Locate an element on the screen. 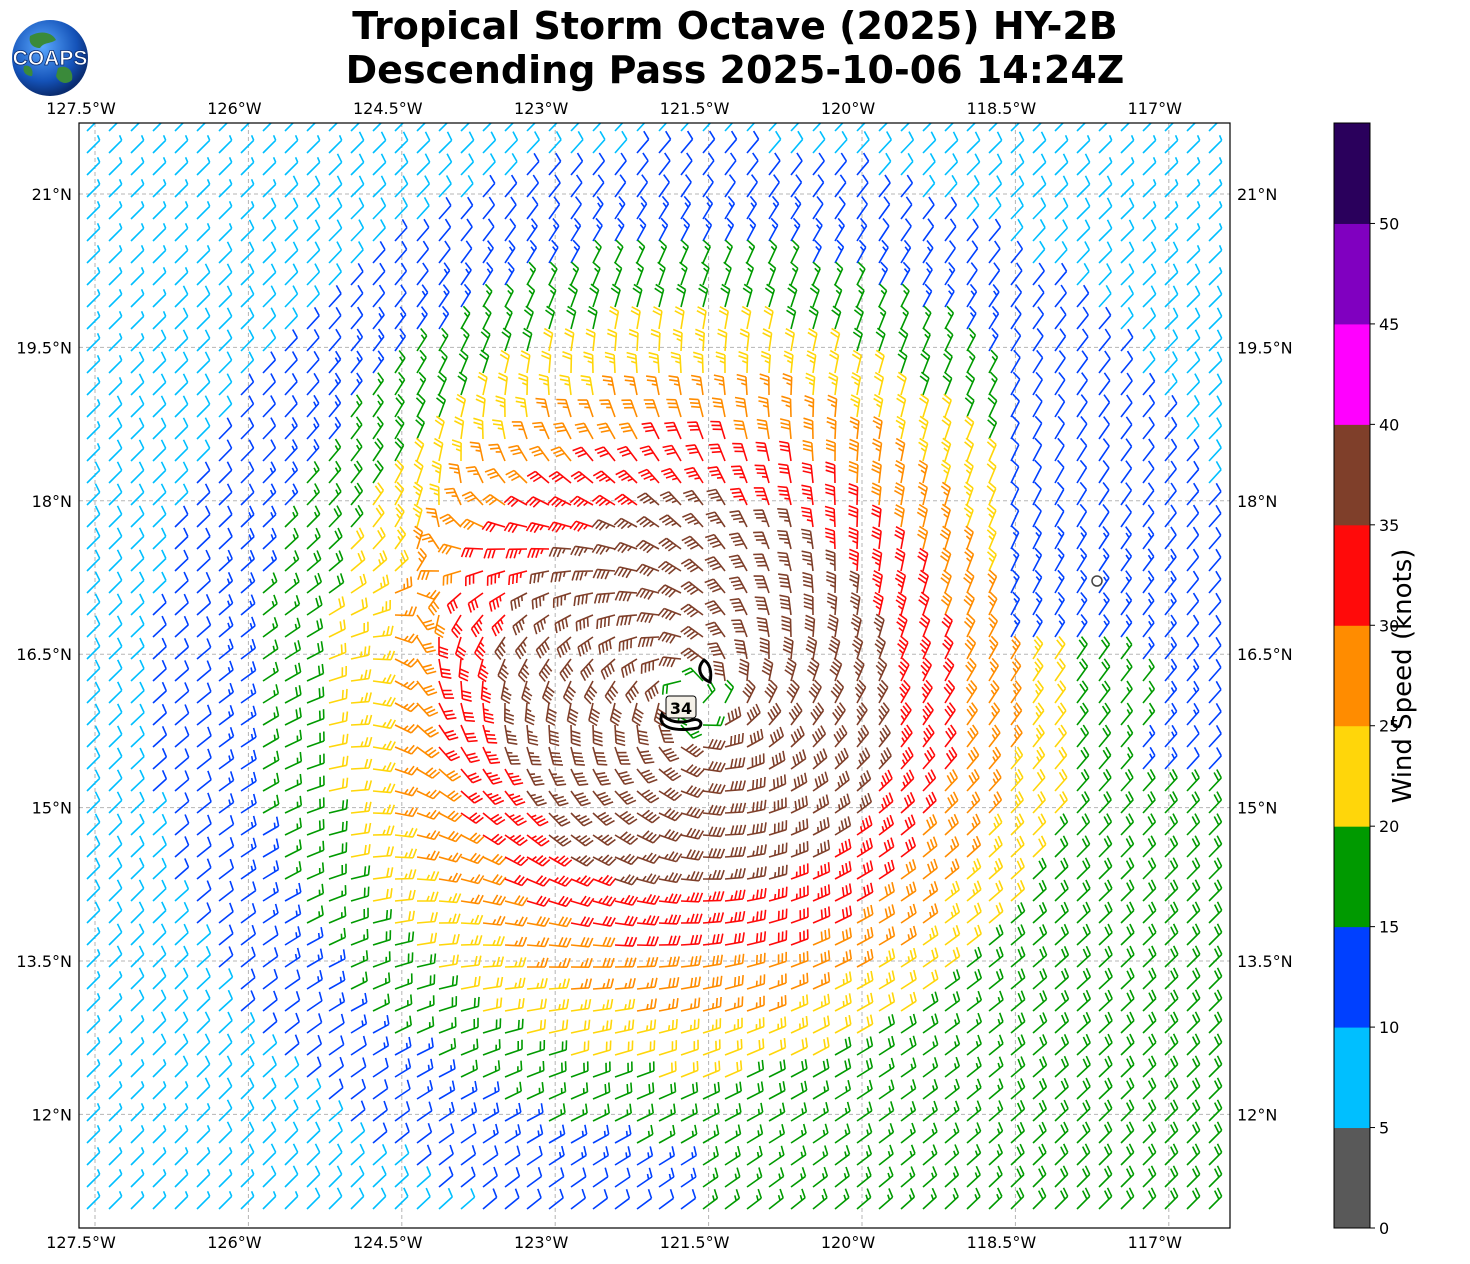 The image size is (1470, 1264). colorbar-segment is located at coordinates (1352, 977).